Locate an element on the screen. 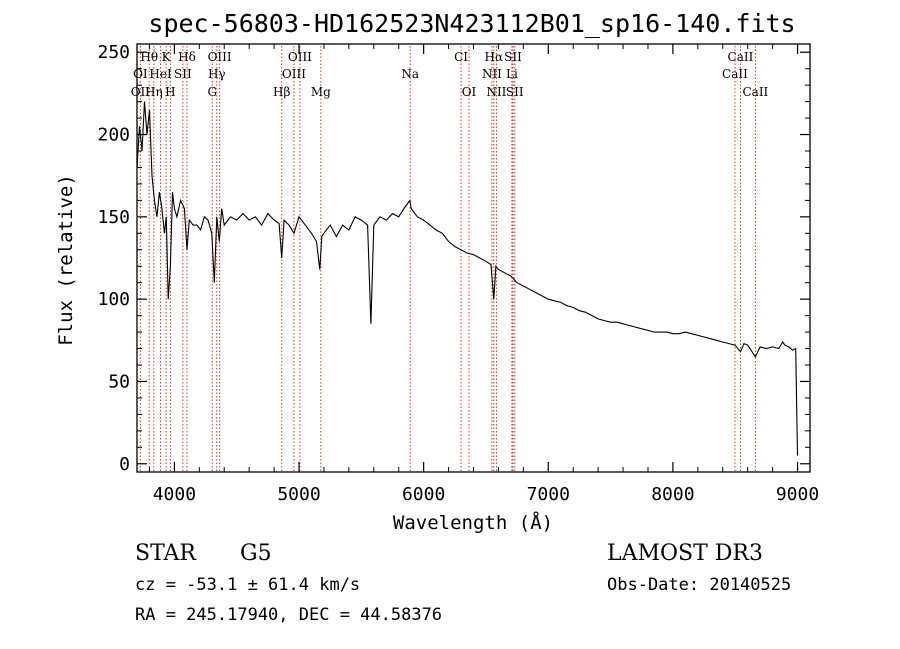  x-tick-label: 8000 is located at coordinates (672, 494).